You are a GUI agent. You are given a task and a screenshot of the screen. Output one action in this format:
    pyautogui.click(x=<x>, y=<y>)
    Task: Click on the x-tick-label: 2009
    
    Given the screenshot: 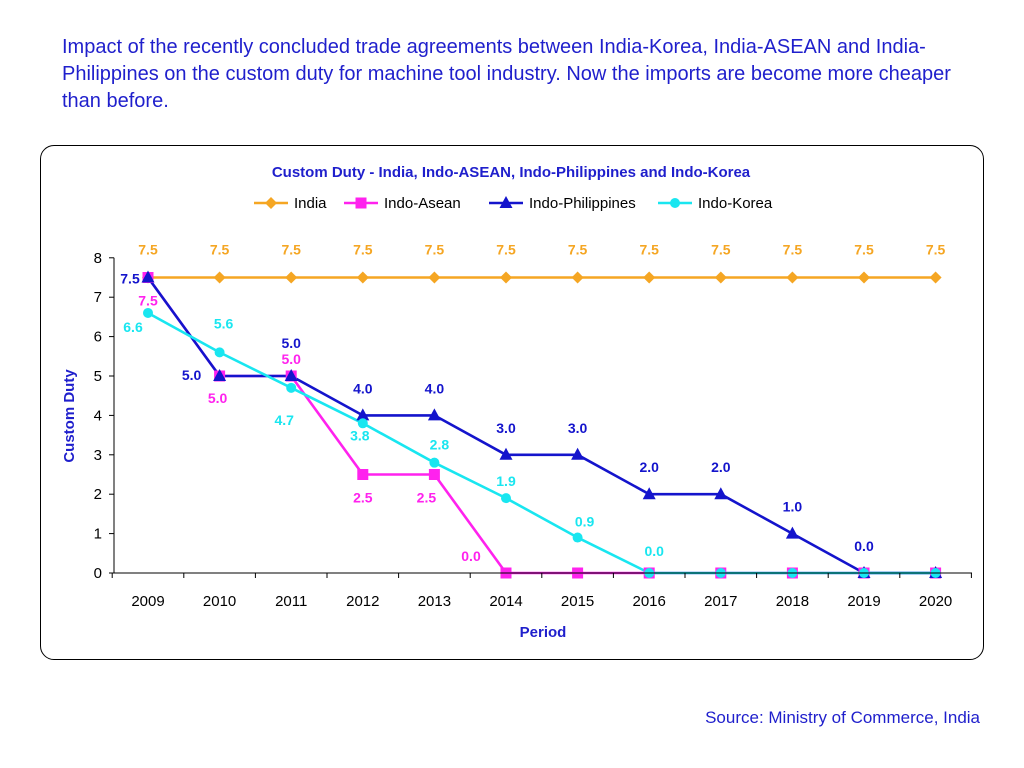 What is the action you would take?
    pyautogui.click(x=147, y=601)
    